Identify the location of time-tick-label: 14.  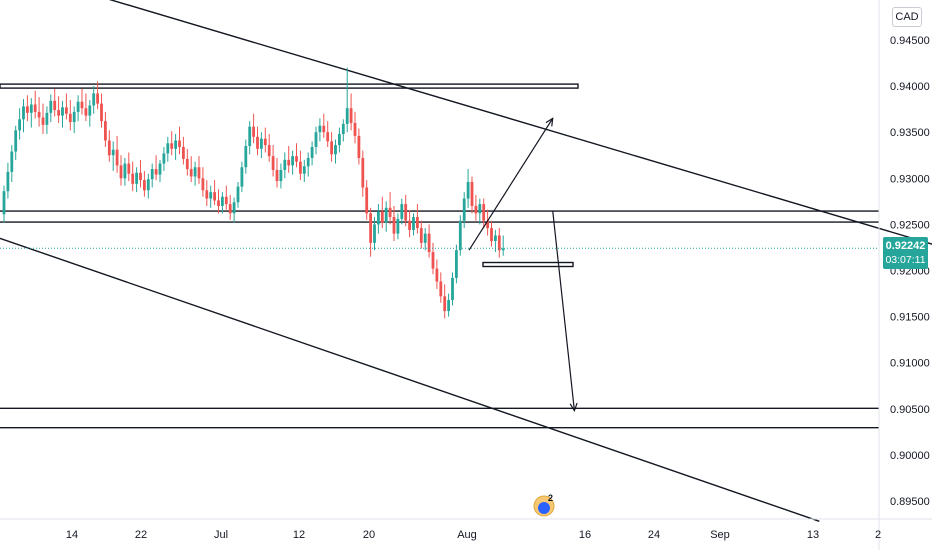
(72, 535).